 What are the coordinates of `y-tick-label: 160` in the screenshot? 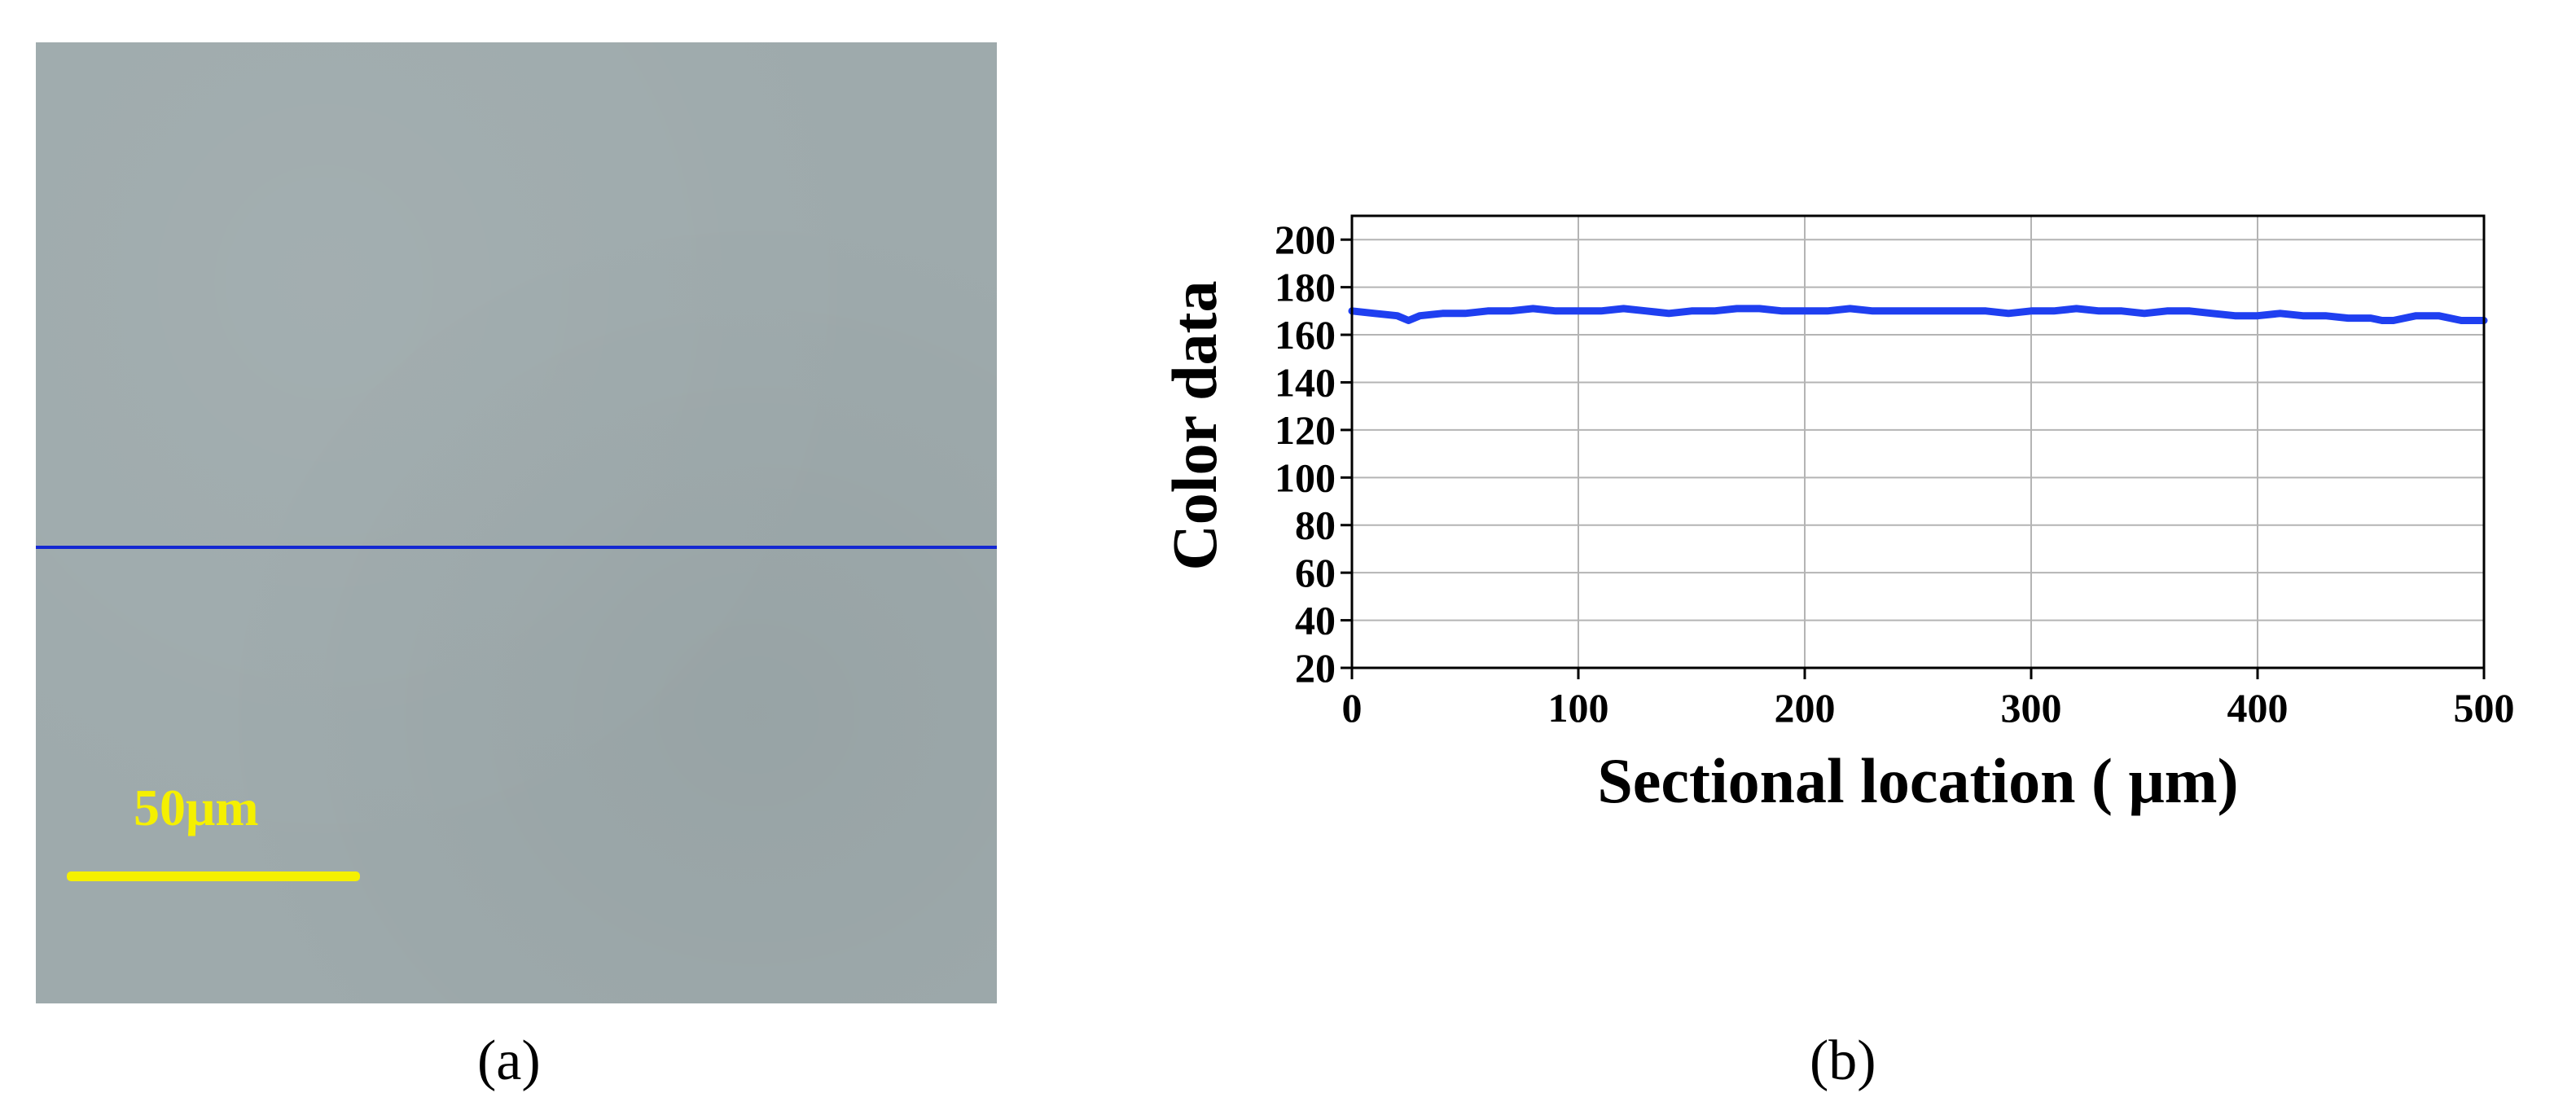 It's located at (1305, 335).